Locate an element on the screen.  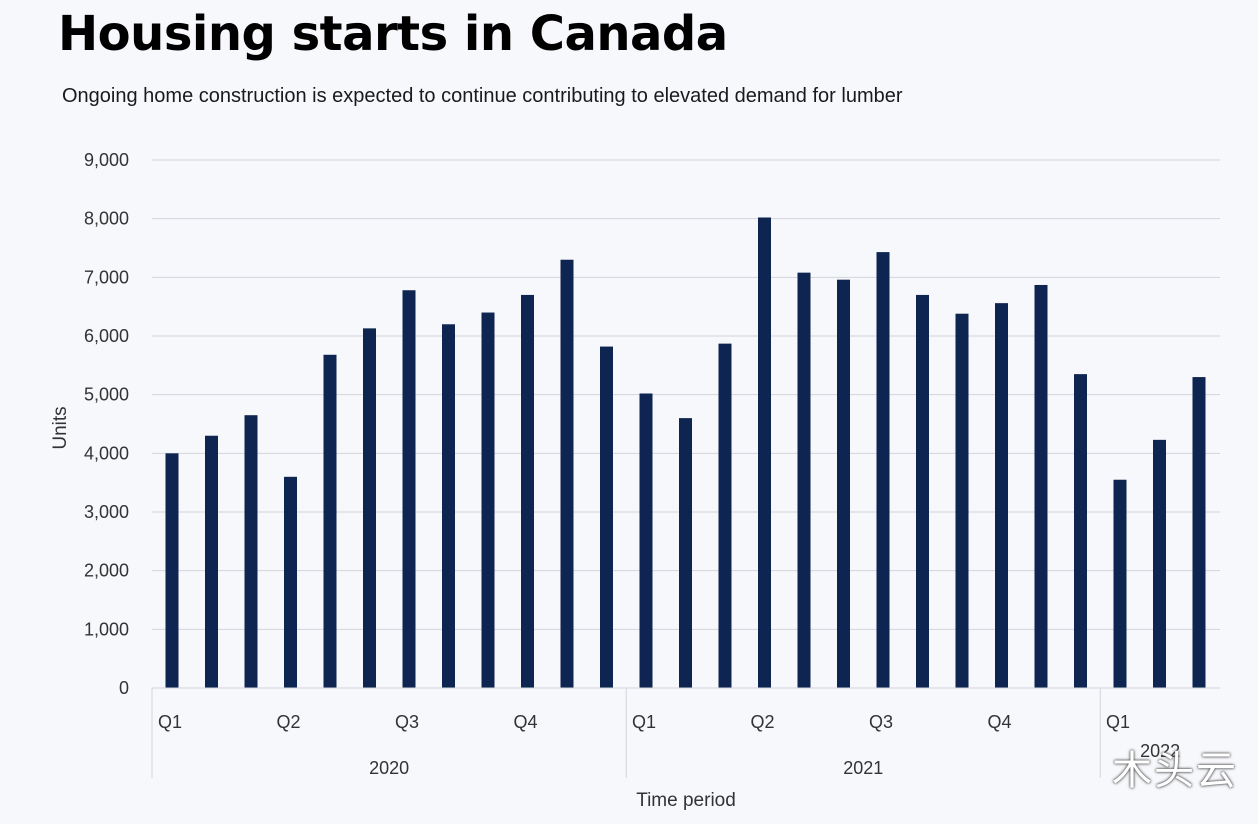
x-axis: Q1 Q2 Q3 Q4 Q1 Q2 Q3 Q4 Q1 2020 2021 2022 is located at coordinates (685, 732).